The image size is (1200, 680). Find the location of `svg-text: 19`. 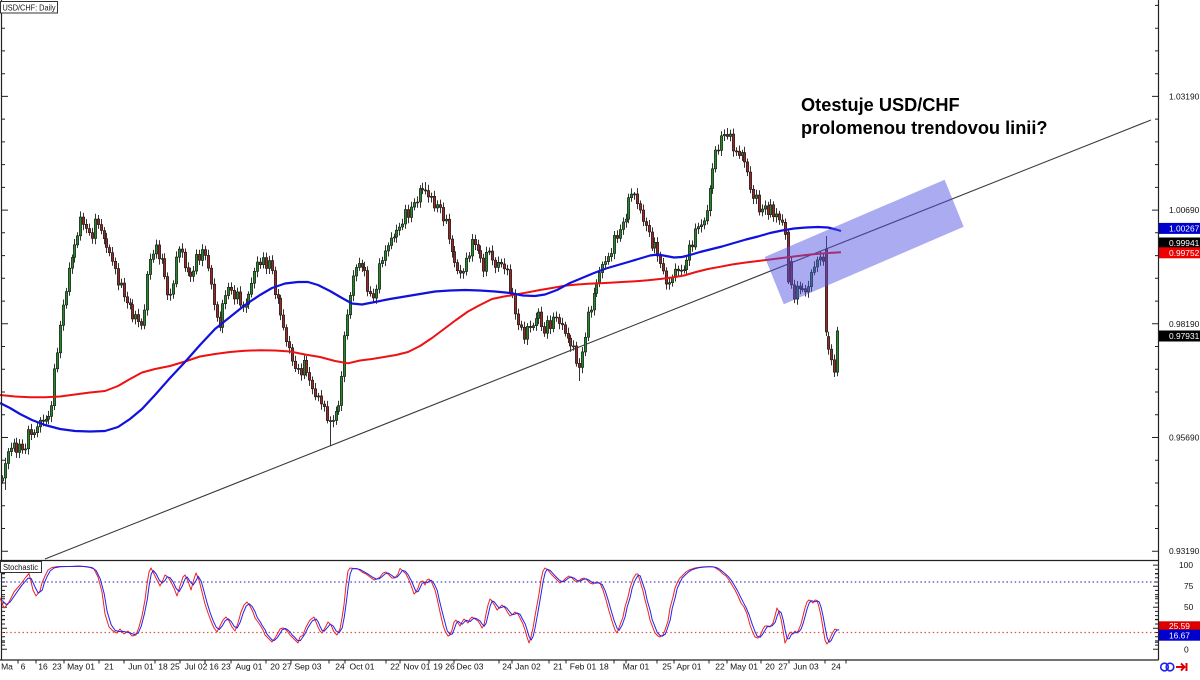

svg-text: 19 is located at coordinates (438, 666).